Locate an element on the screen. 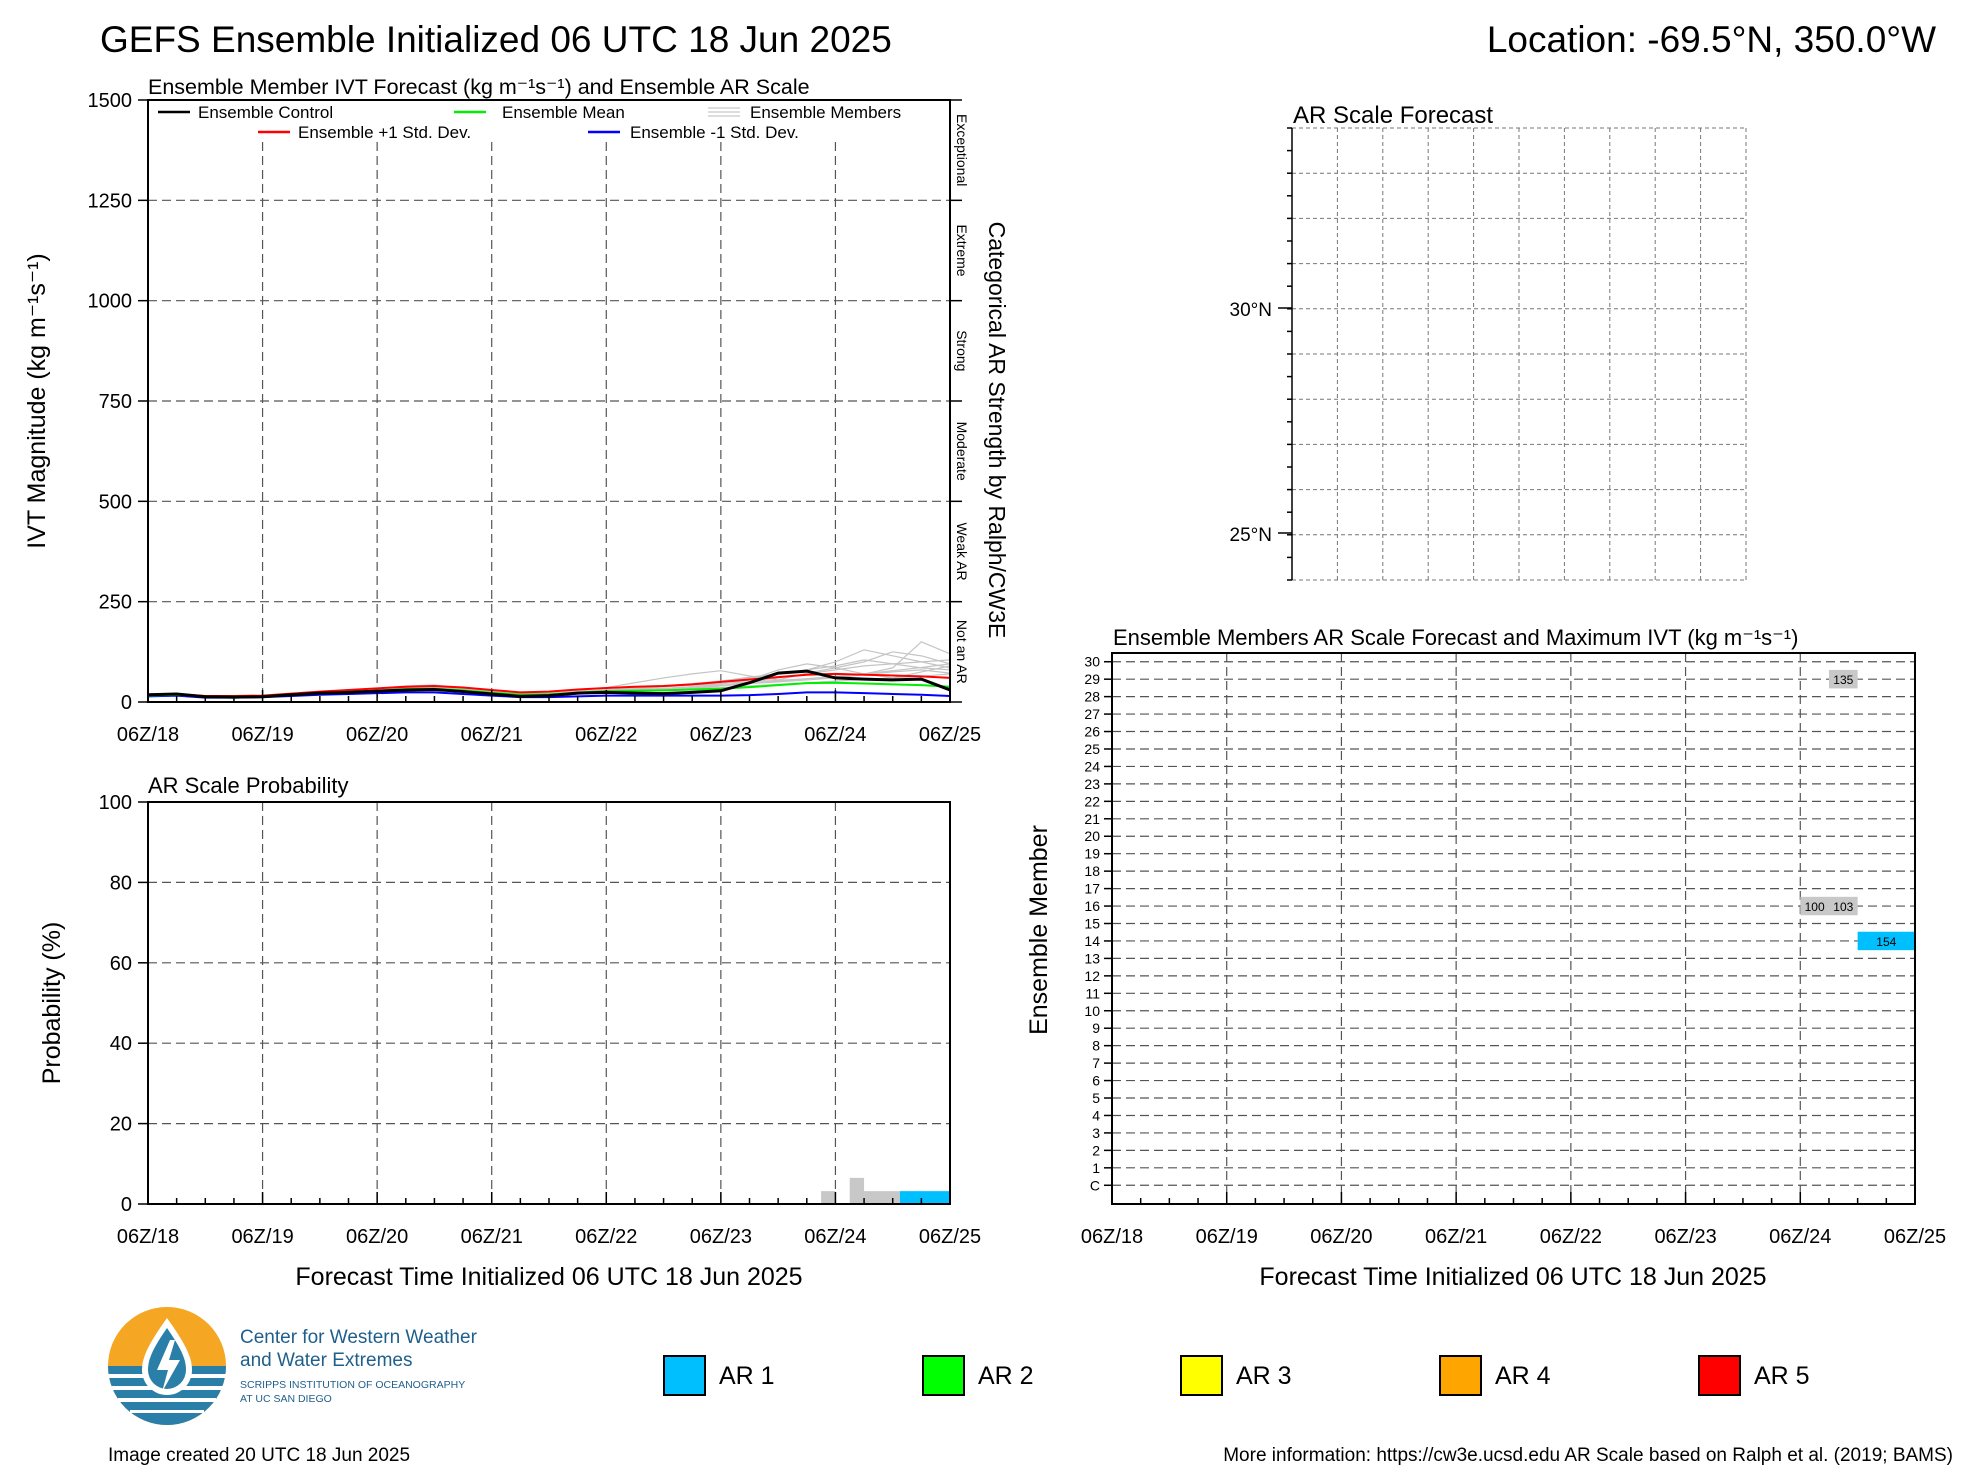 This screenshot has width=1967, height=1480. ar-legend-label: AR 2 is located at coordinates (1006, 1376).